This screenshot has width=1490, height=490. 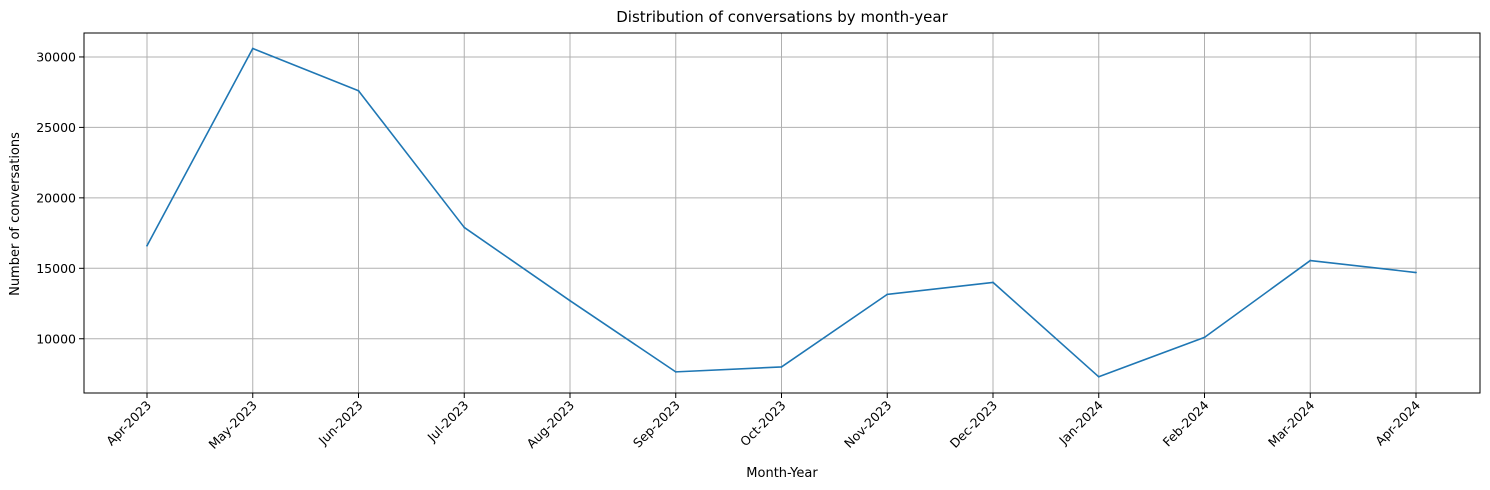 What do you see at coordinates (56, 127) in the screenshot?
I see `y-tick-label: 25000` at bounding box center [56, 127].